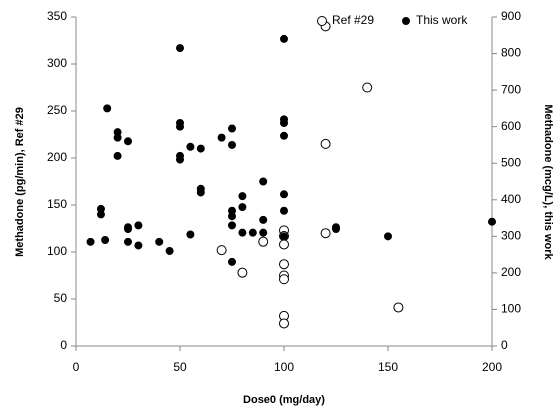 Image resolution: width=560 pixels, height=415 pixels. Describe the element at coordinates (353, 20) in the screenshot. I see `legend-label: Ref #29` at that location.